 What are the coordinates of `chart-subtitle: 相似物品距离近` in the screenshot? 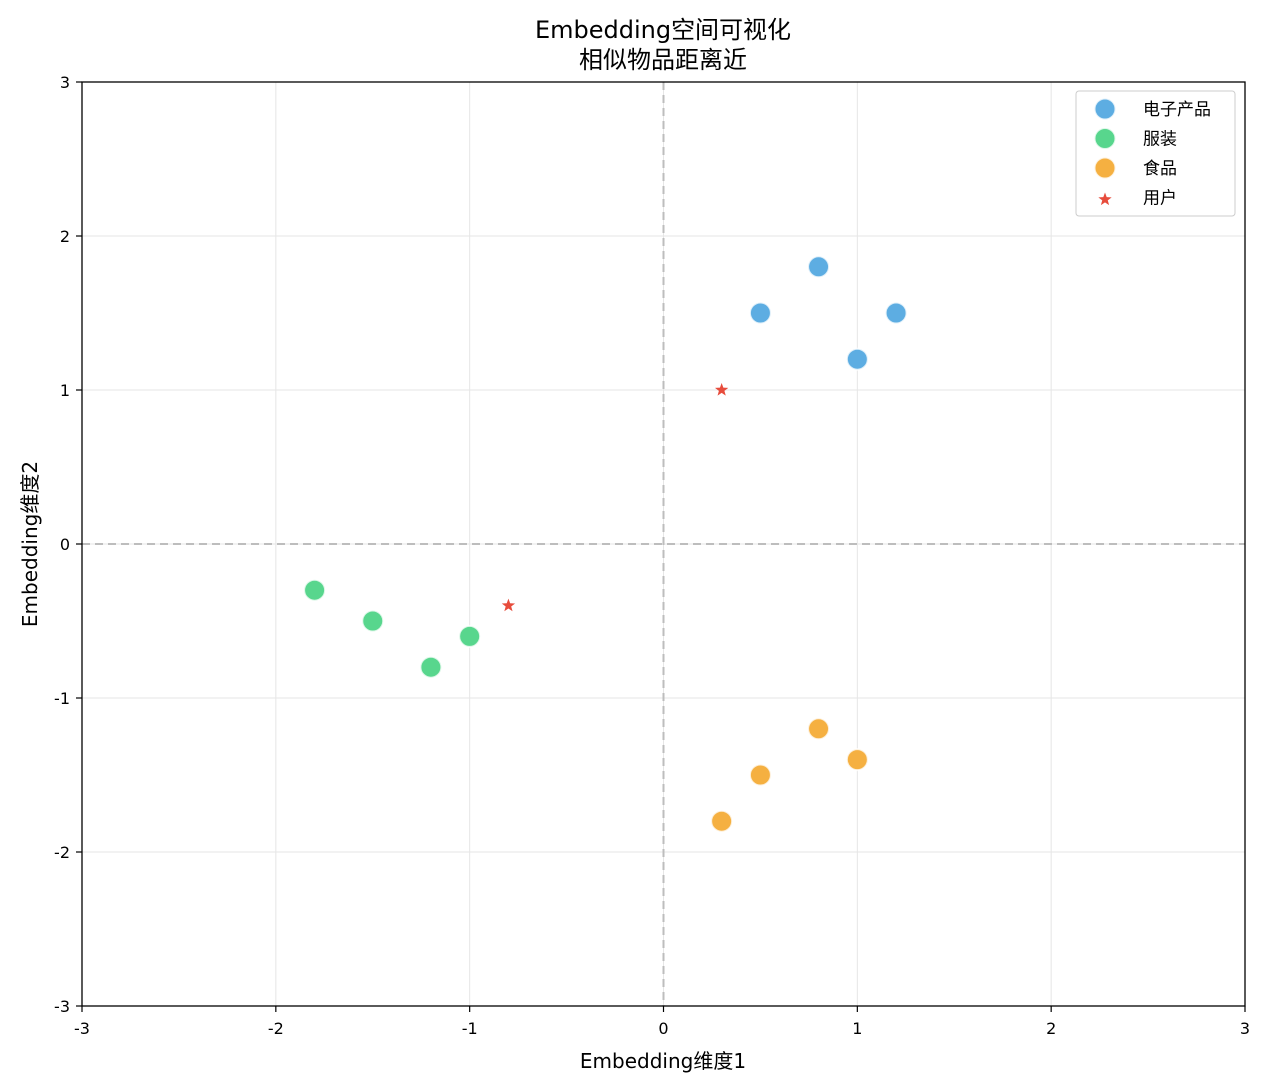 It's located at (663, 60).